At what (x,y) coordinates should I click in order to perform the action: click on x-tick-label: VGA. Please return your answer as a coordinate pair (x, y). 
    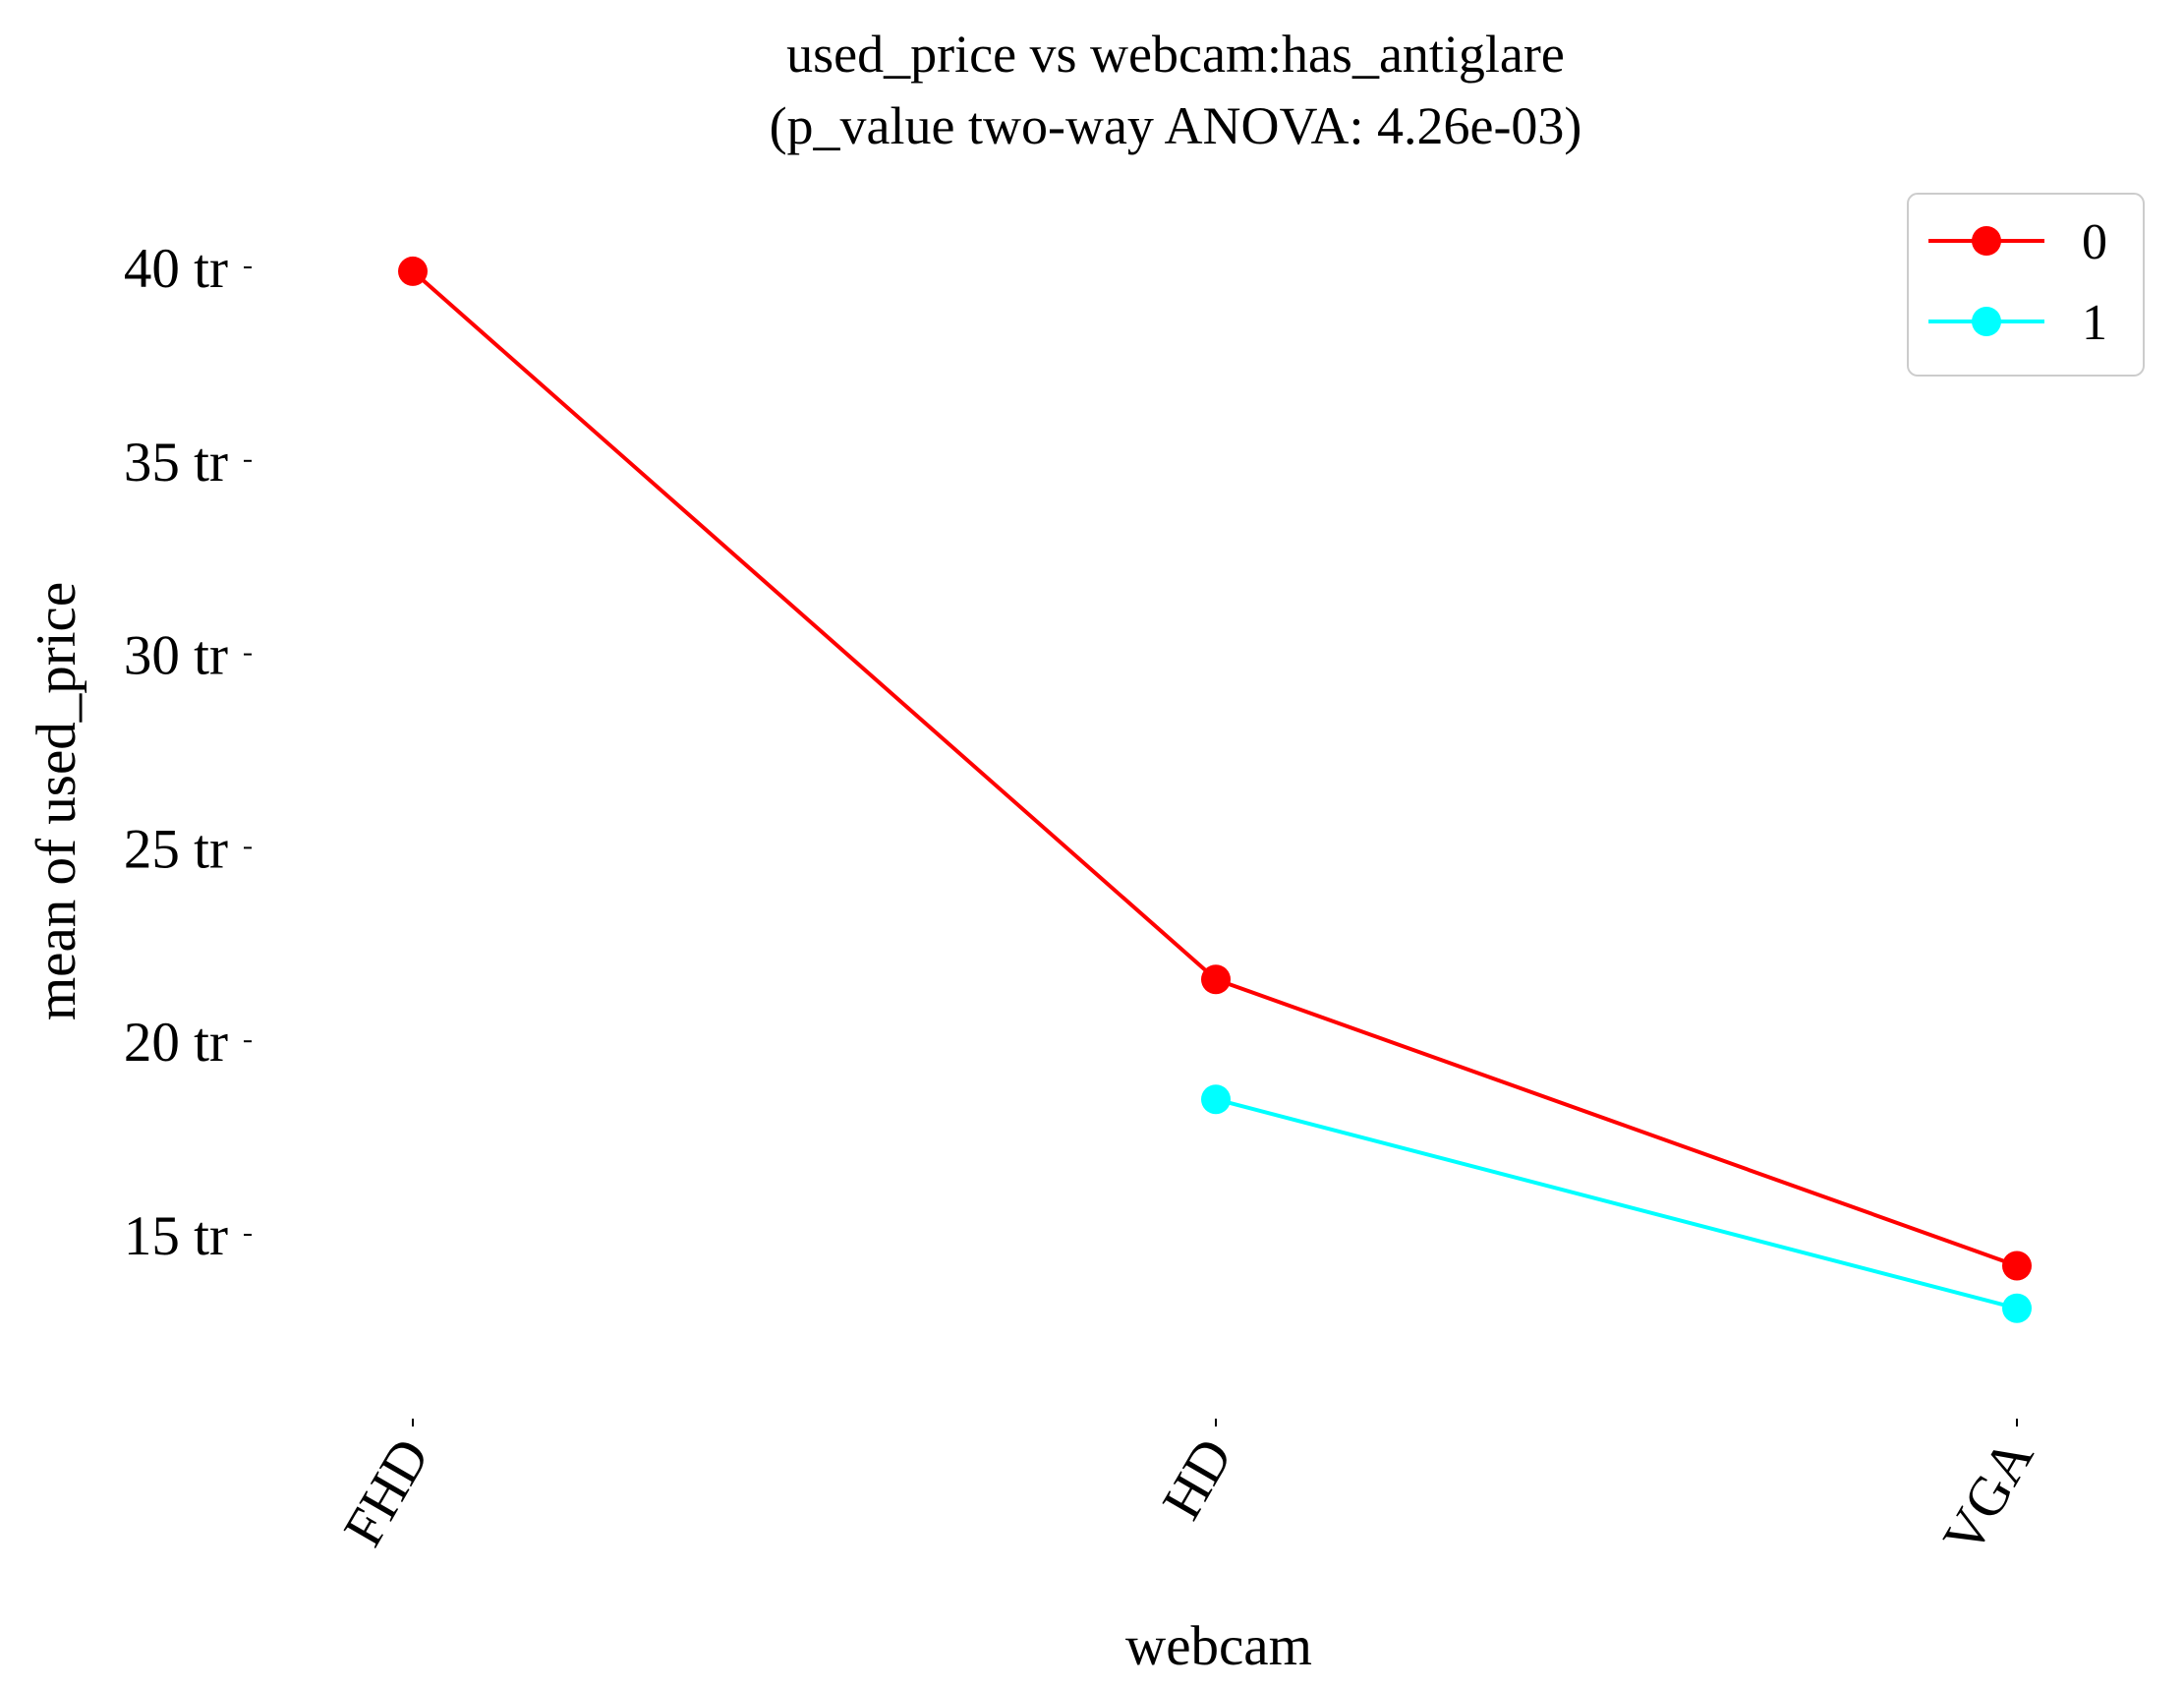
    Looking at the image, I should click on (1988, 1496).